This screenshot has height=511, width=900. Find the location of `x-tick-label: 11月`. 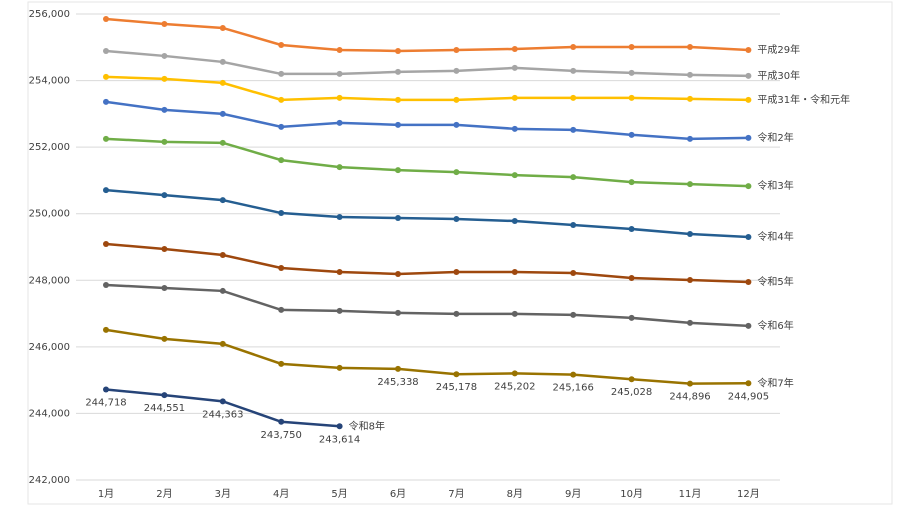

x-tick-label: 11月 is located at coordinates (690, 494).